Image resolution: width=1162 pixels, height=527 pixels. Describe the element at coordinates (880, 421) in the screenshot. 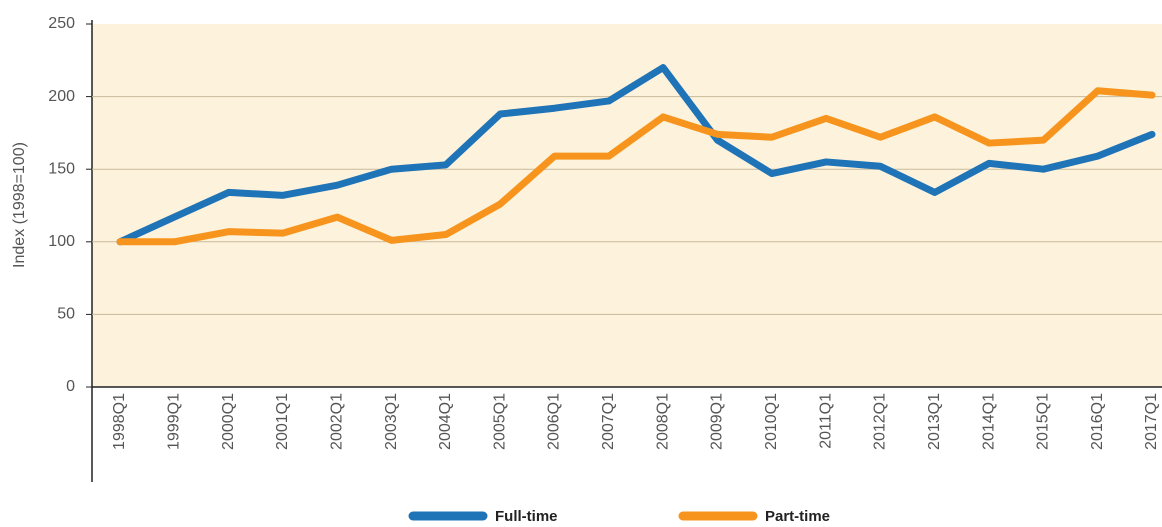

I see `x-tick-label: 2012Q1` at that location.